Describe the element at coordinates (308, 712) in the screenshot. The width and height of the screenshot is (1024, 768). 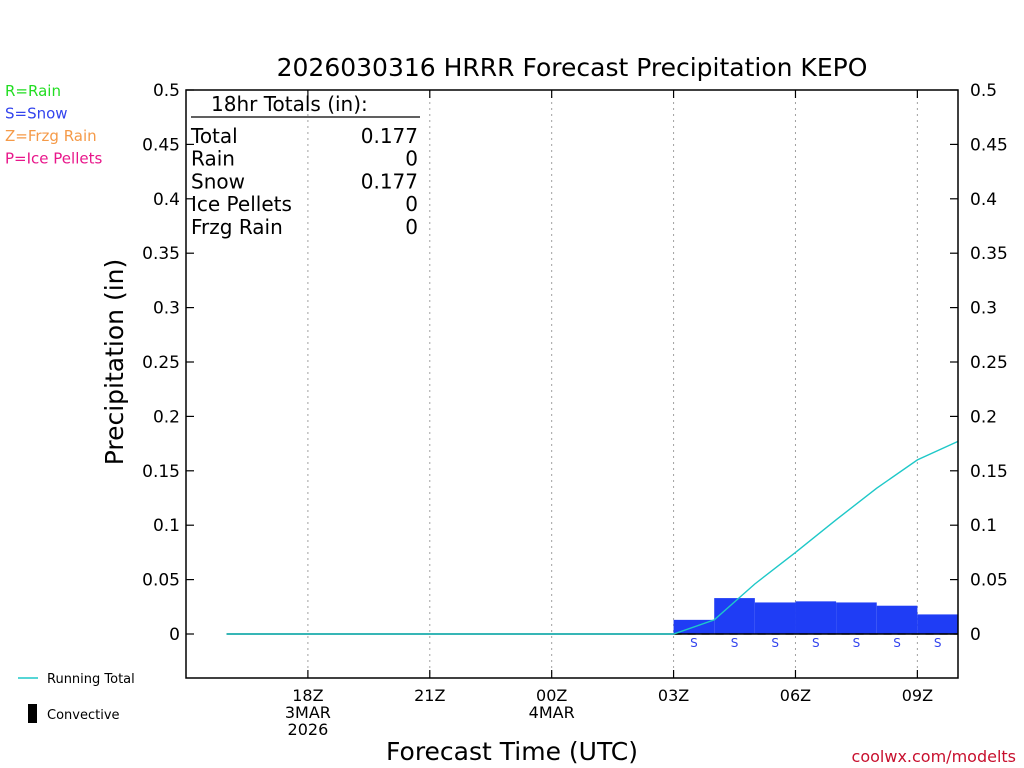
I see `x-tick-label: 3MAR` at that location.